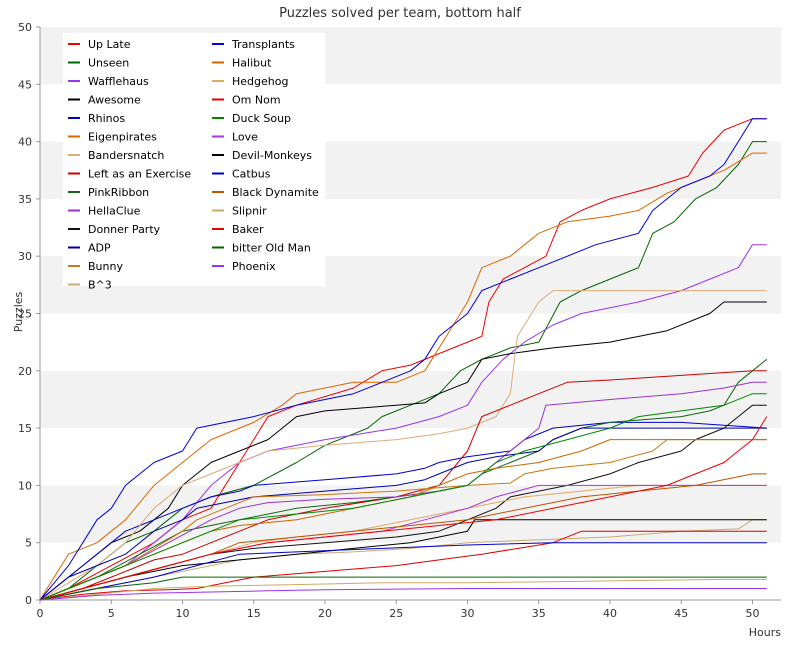 This screenshot has width=800, height=650. What do you see at coordinates (245, 137) in the screenshot?
I see `legend-label: Love` at bounding box center [245, 137].